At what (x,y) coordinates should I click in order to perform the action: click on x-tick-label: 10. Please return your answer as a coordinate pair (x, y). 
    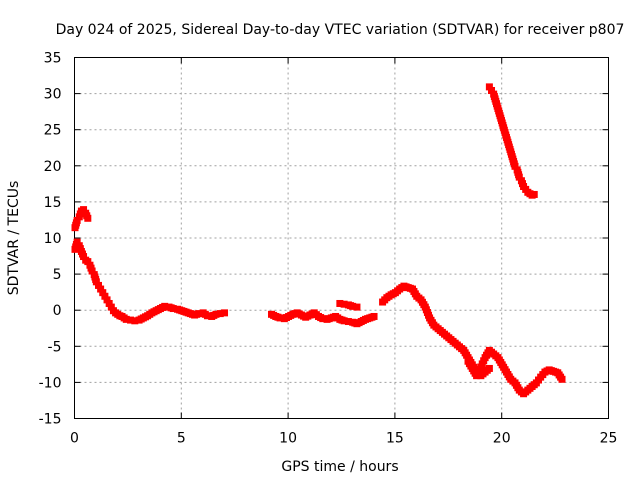
    Looking at the image, I should click on (288, 439).